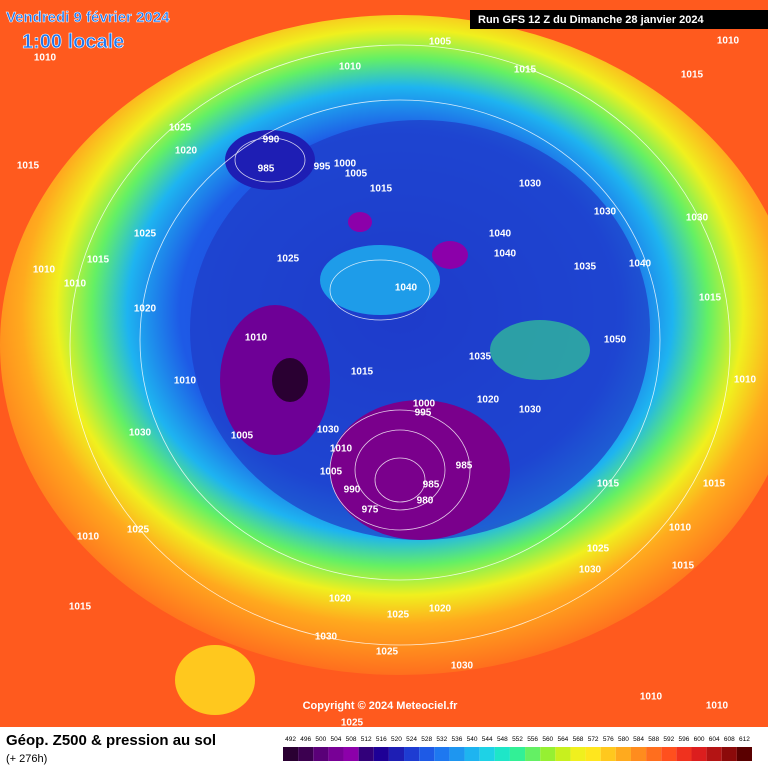 This screenshot has height=768, width=768. I want to click on legend-label: 500, so click(320, 739).